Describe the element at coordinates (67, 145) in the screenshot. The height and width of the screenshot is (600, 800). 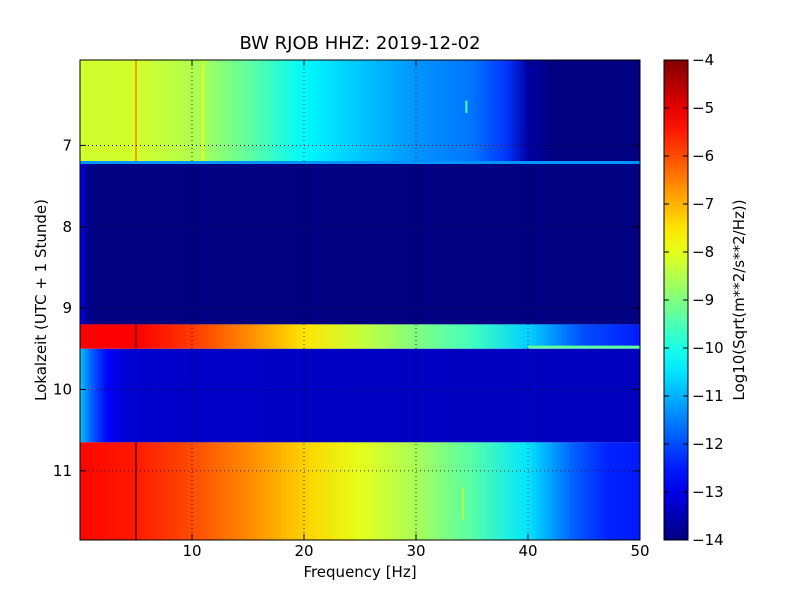
I see `y-tick-label: 7` at that location.